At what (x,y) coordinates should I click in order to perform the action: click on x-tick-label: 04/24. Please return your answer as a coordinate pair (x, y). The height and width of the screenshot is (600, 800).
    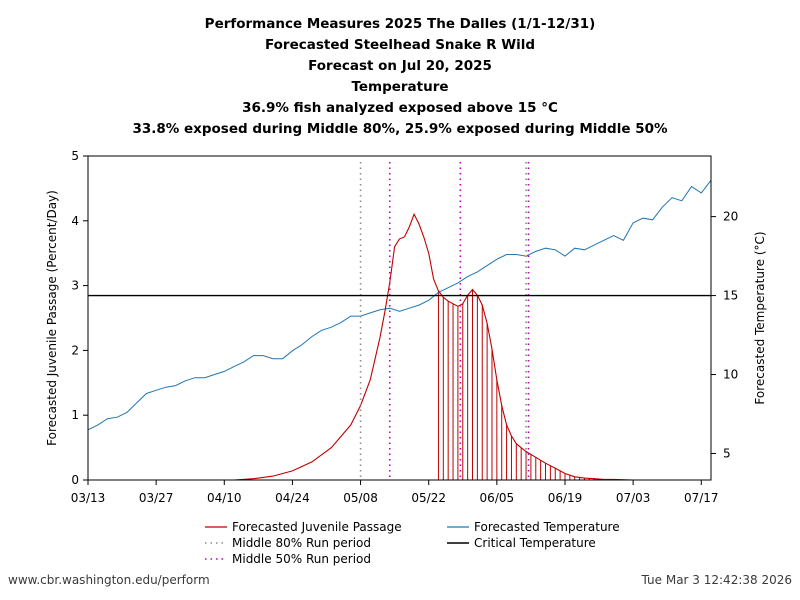
    Looking at the image, I should click on (292, 498).